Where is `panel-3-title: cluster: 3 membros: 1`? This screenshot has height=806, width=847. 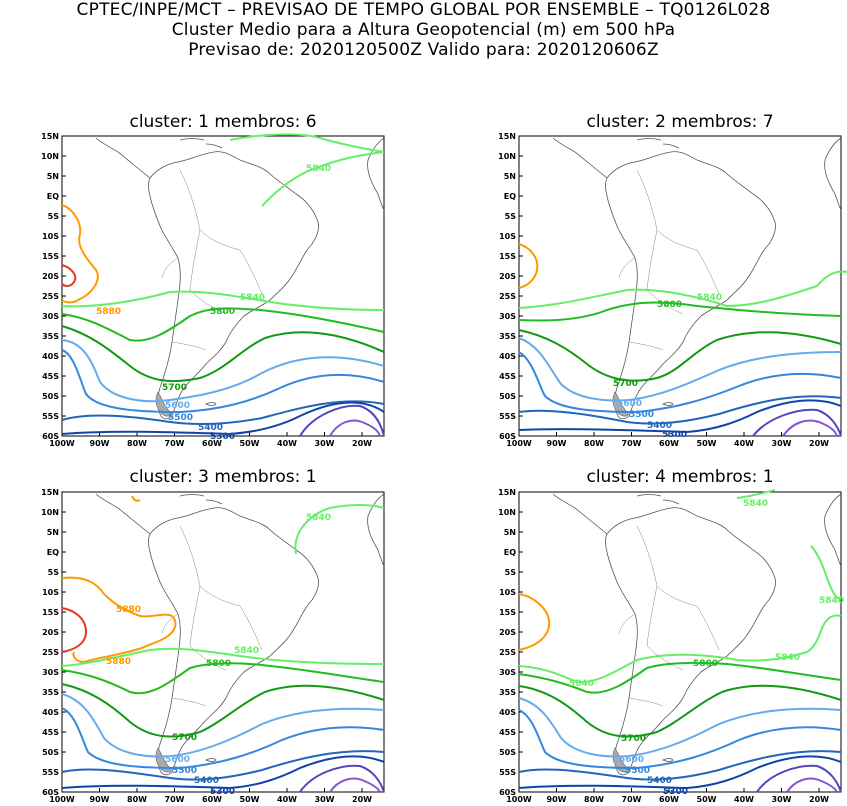
panel-3-title: cluster: 3 membros: 1 is located at coordinates (223, 477).